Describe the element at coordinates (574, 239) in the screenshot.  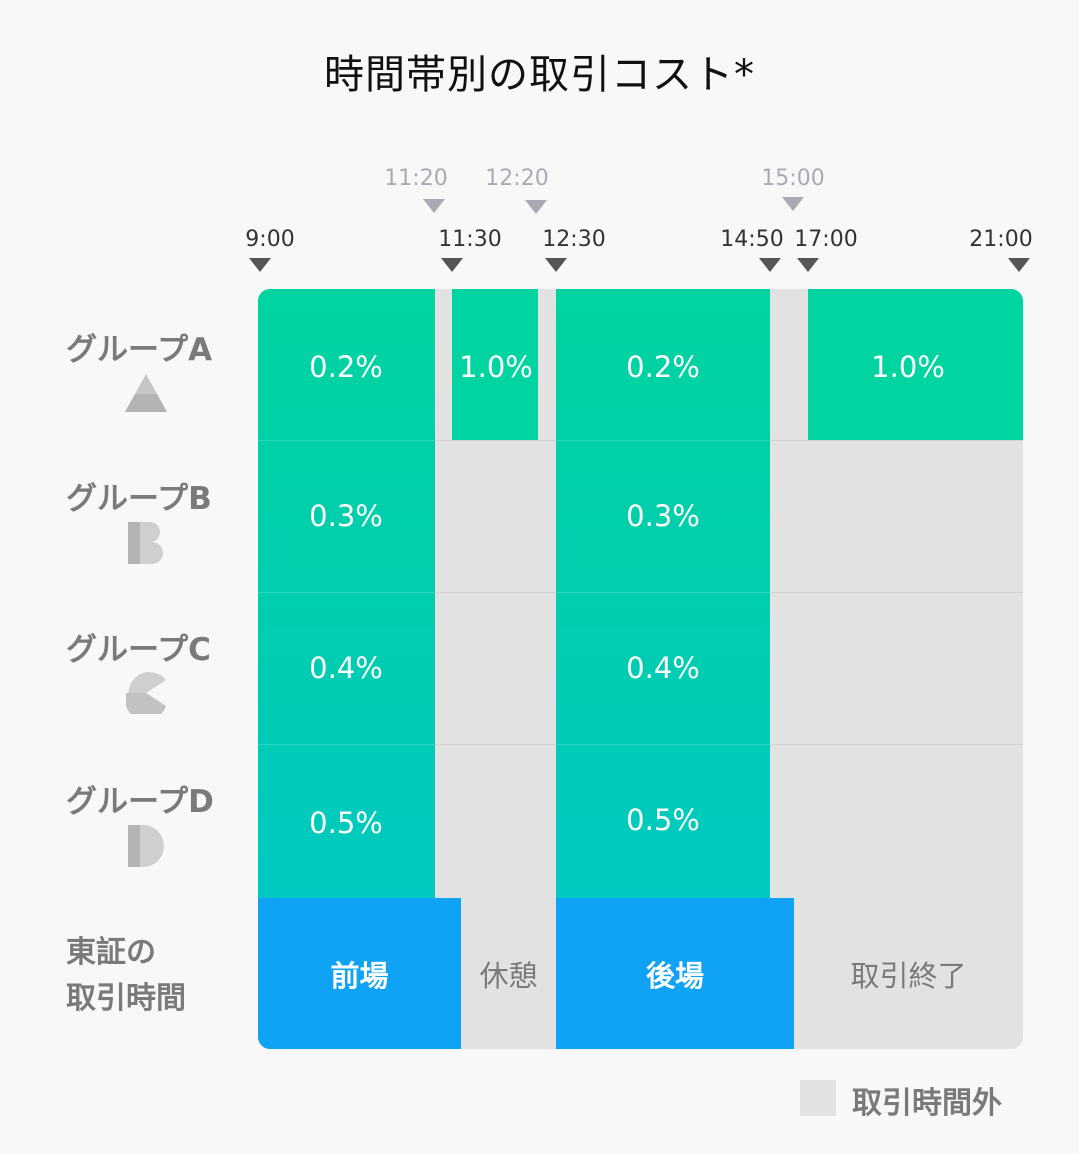
I see `tick-label: 12:30` at that location.